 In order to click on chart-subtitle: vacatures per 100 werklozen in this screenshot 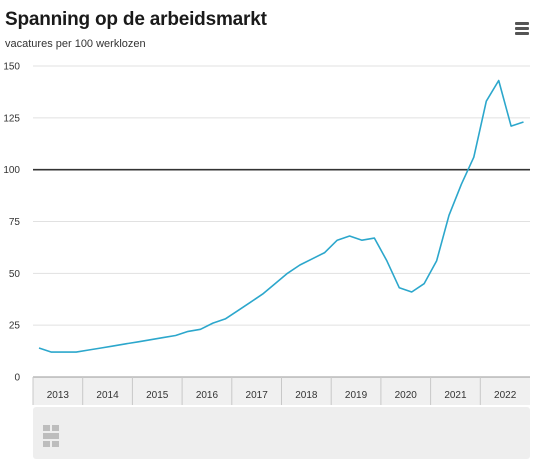, I will do `click(75, 44)`.